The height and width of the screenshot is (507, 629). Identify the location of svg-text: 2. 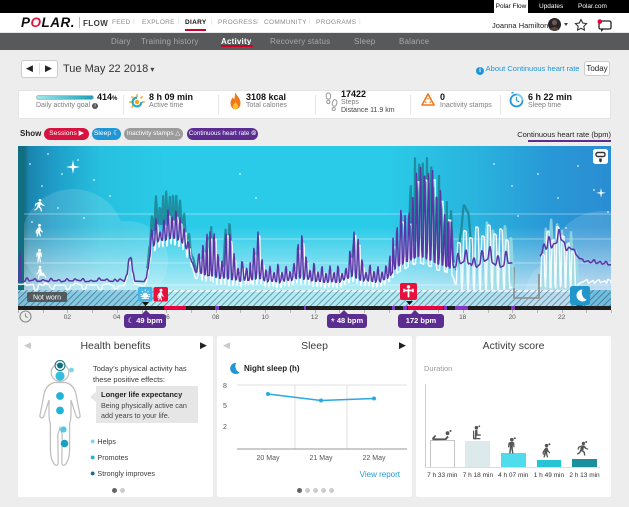
(225, 427).